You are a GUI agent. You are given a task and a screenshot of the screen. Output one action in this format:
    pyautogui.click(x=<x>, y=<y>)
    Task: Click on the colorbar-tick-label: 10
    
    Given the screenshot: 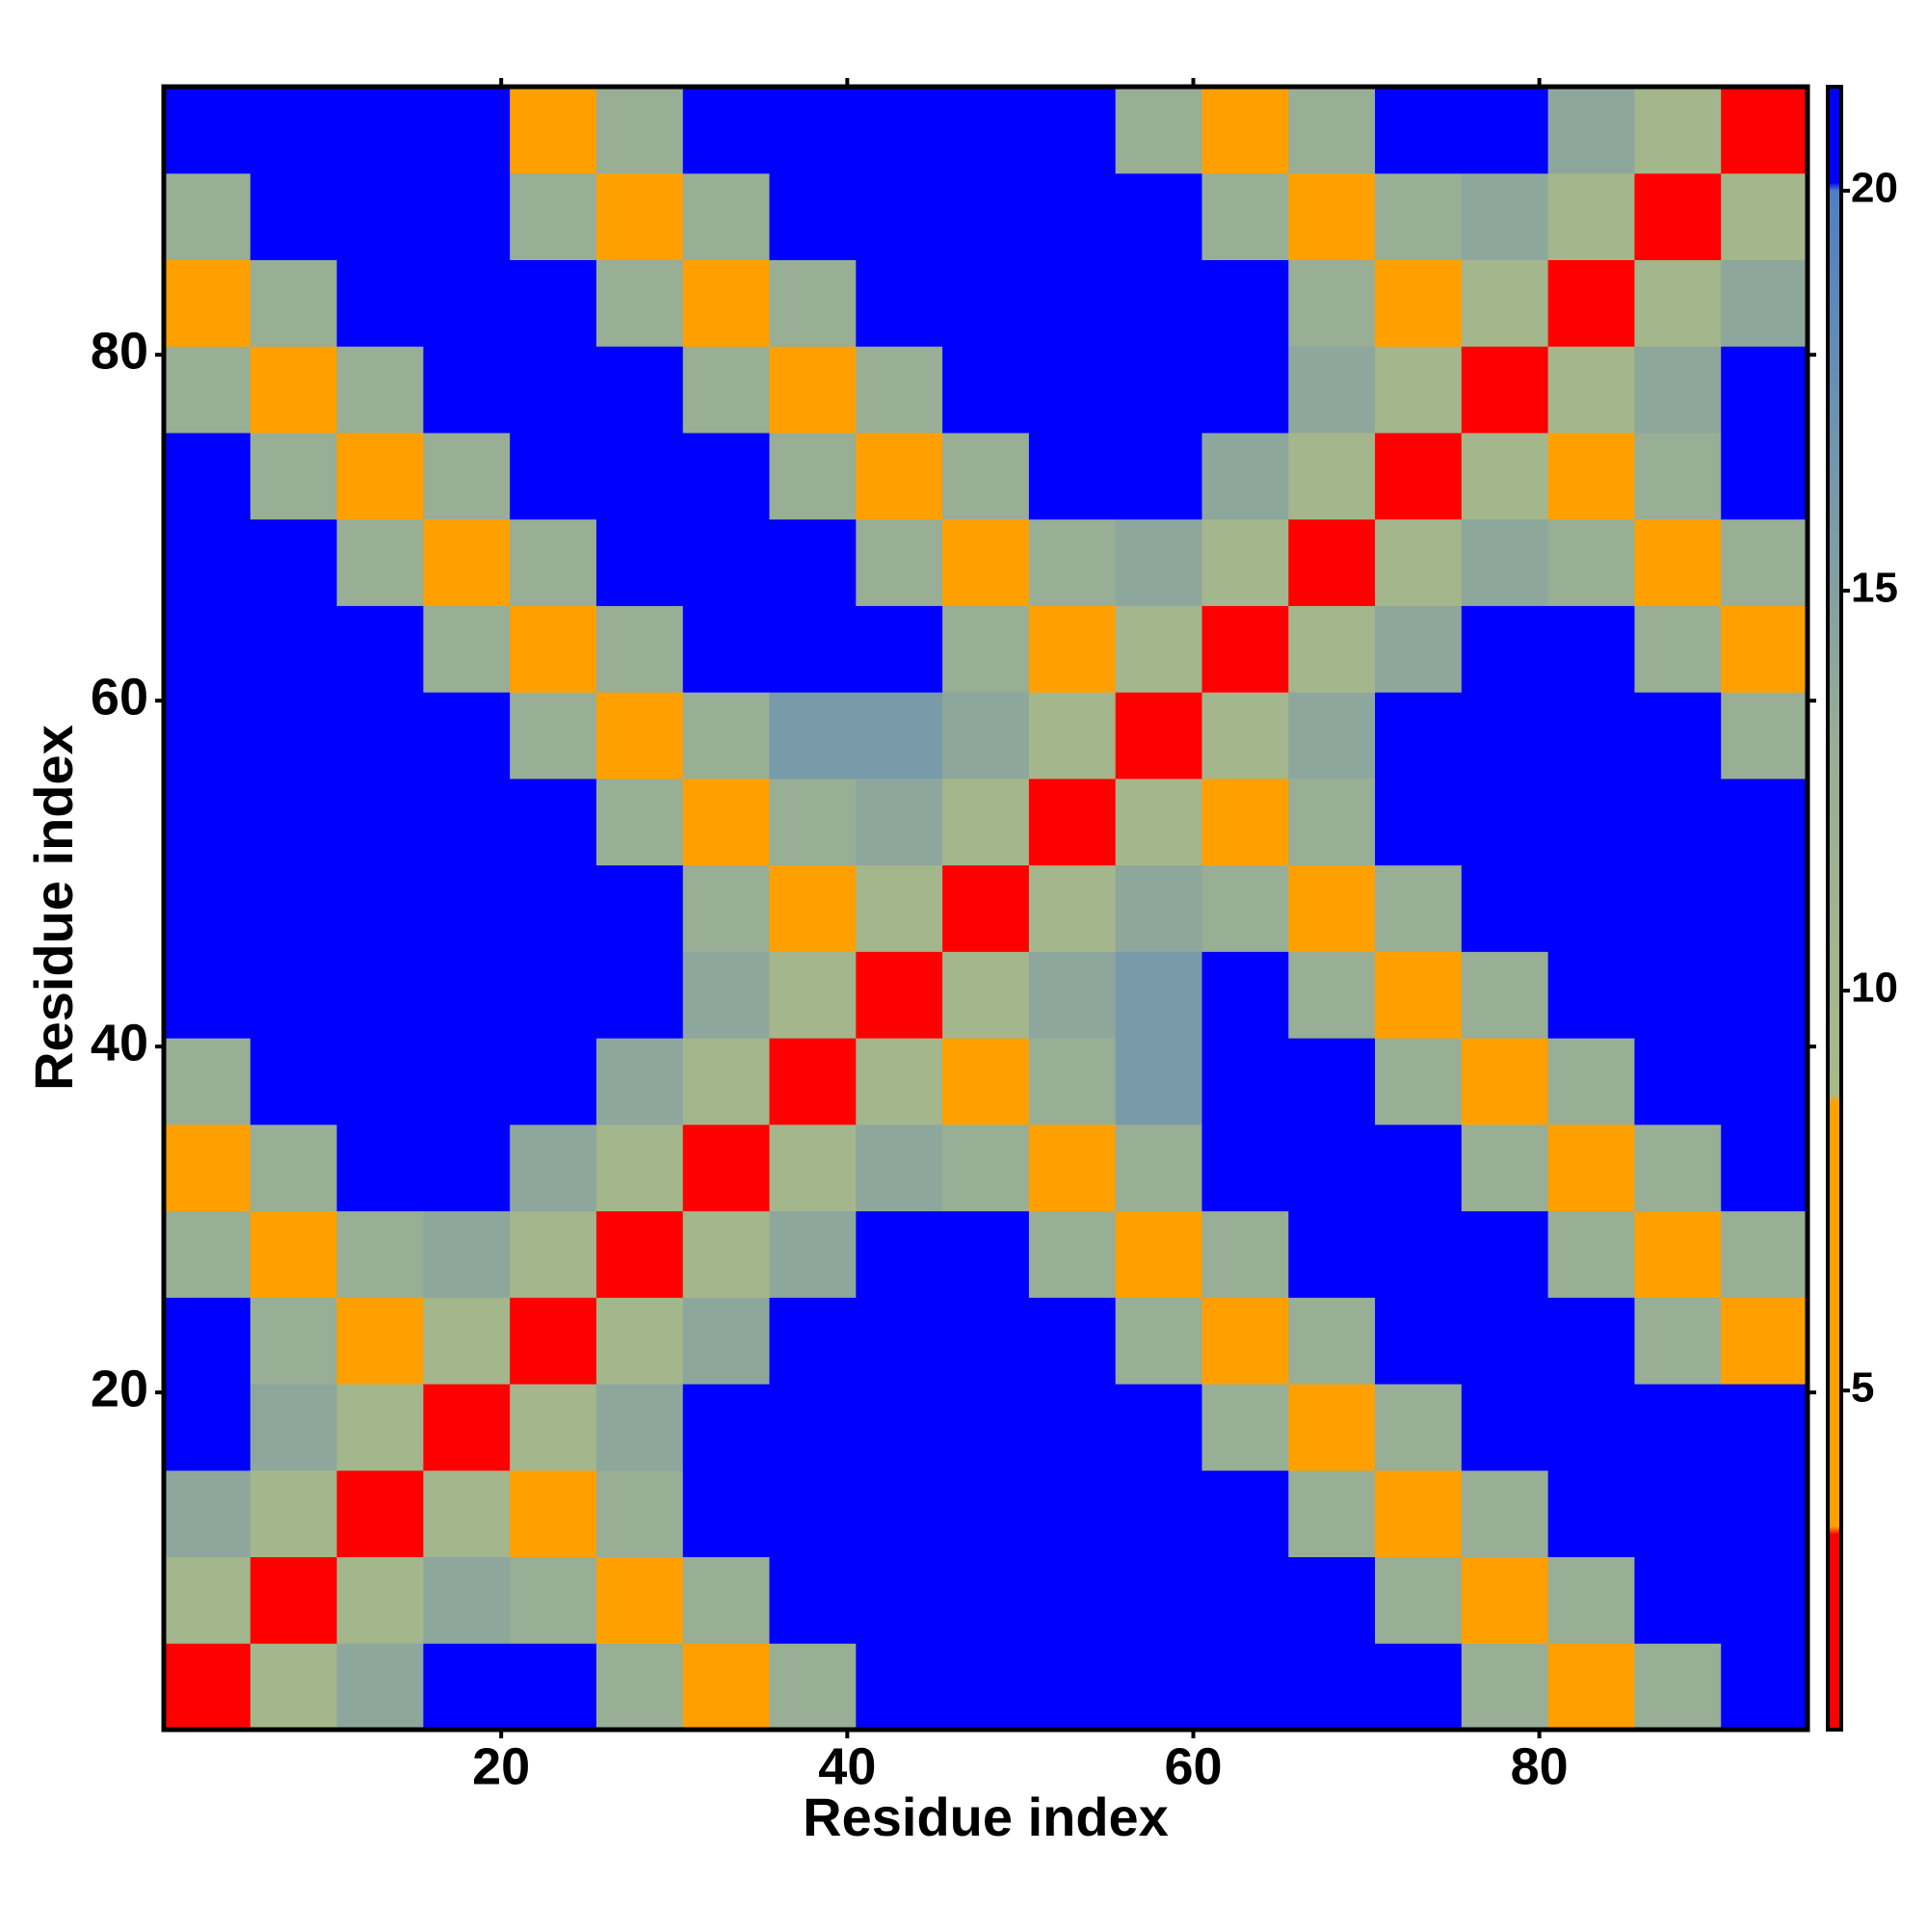 What is the action you would take?
    pyautogui.click(x=1874, y=988)
    